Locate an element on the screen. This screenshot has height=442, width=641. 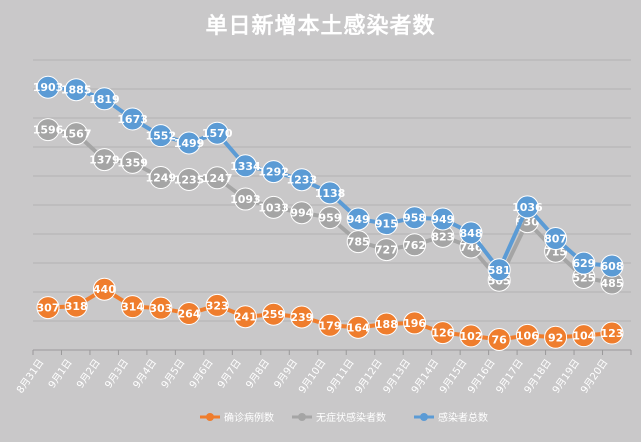
data-label: 1379 is located at coordinates (104, 160).